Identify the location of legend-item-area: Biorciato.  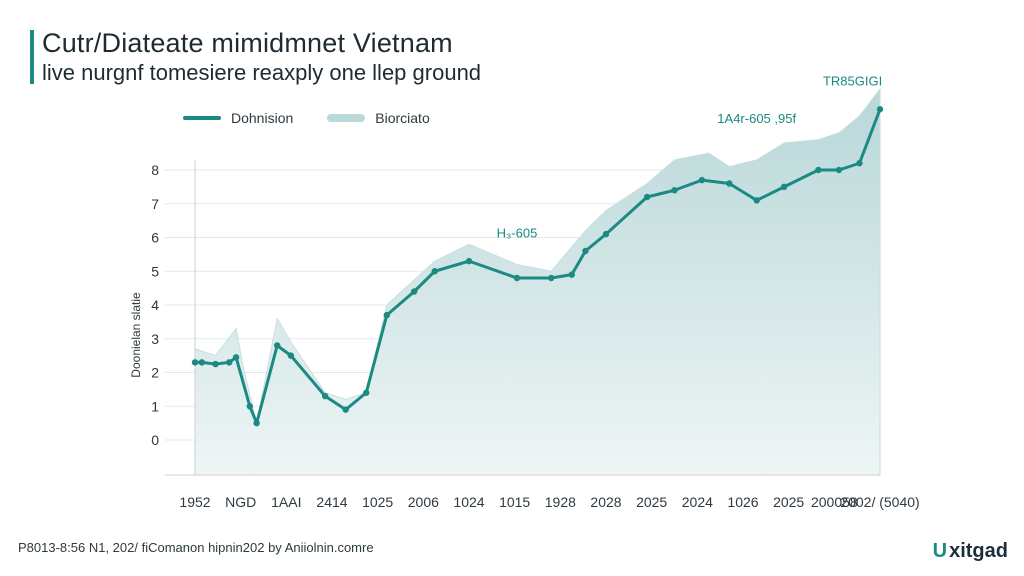
(378, 118).